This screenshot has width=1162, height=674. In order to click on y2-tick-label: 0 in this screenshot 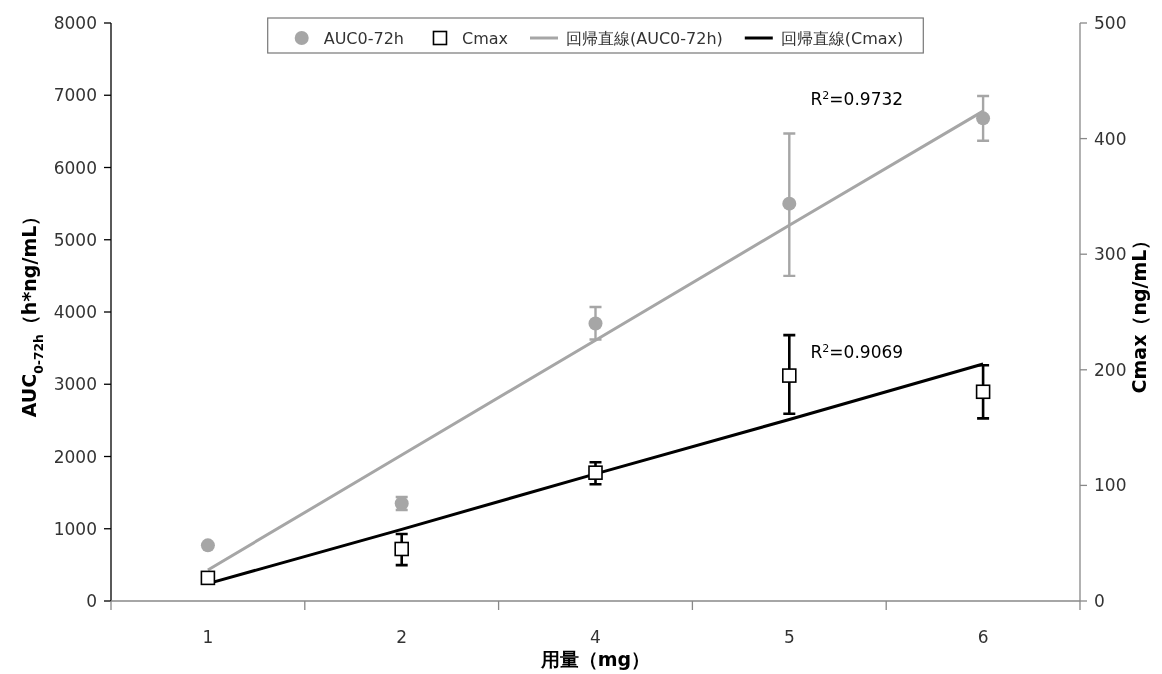, I will do `click(1099, 601)`.